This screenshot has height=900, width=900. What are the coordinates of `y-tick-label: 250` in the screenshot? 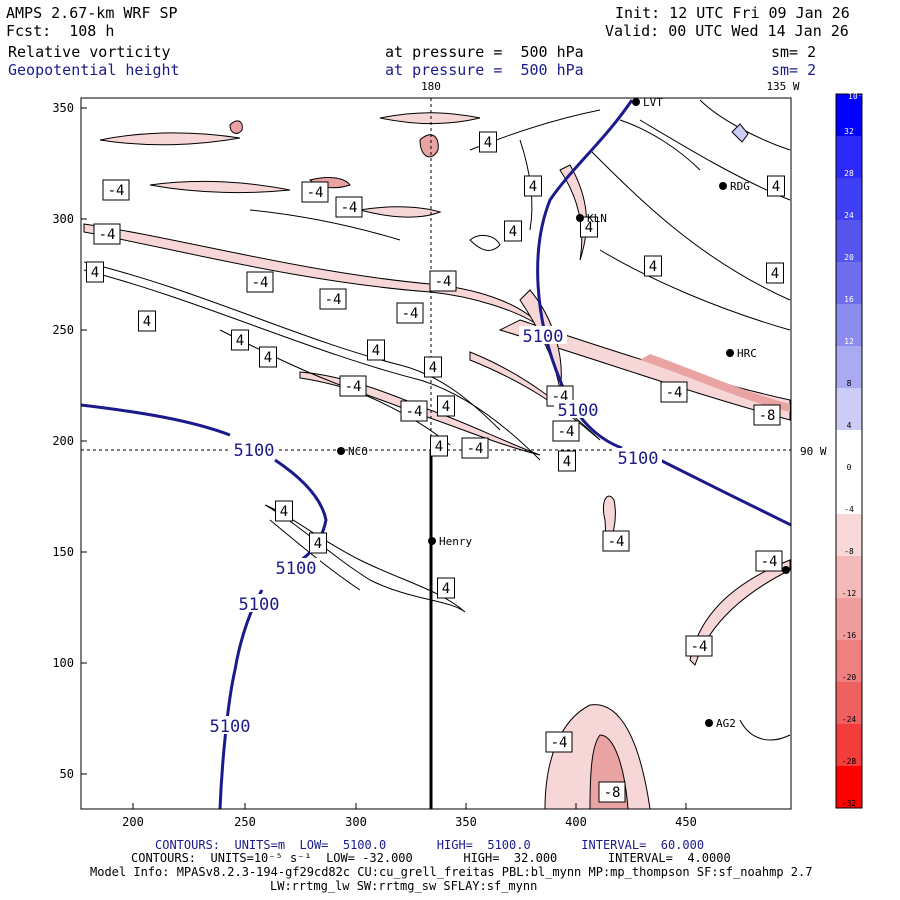 It's located at (63, 330).